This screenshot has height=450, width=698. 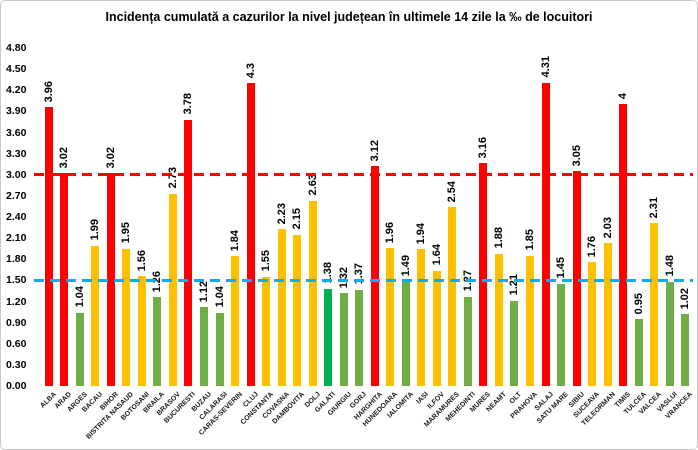 I want to click on y-axis-tick: 0.00, so click(x=16, y=386).